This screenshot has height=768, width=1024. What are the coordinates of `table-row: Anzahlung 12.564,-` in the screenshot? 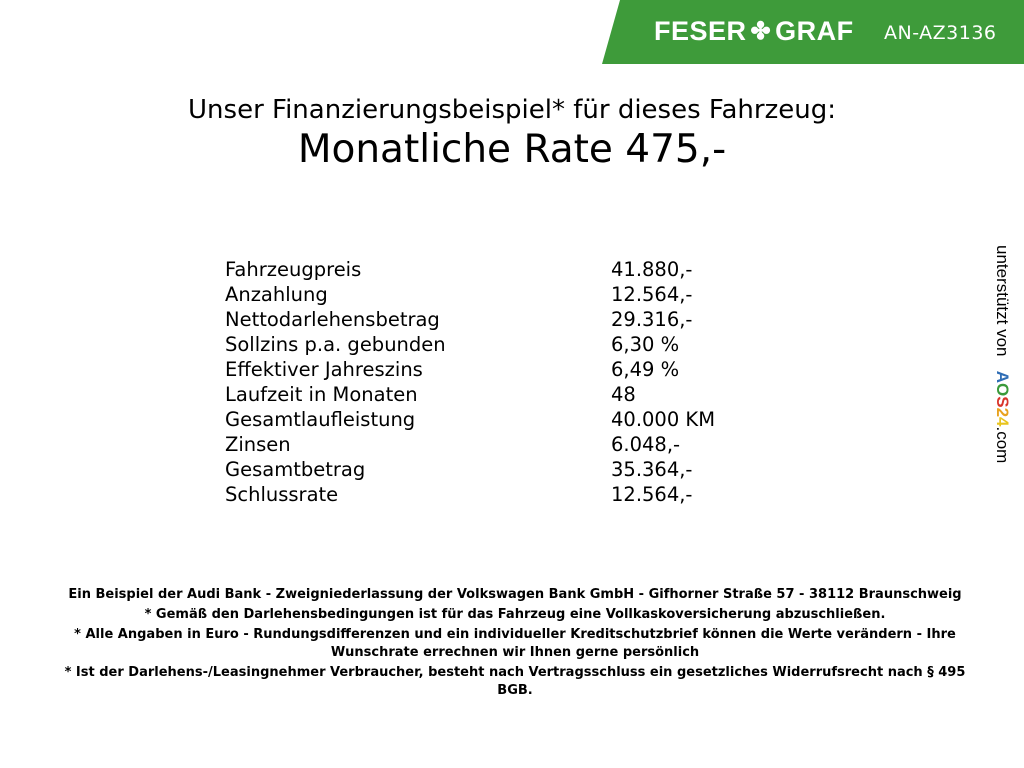 It's located at (525, 294).